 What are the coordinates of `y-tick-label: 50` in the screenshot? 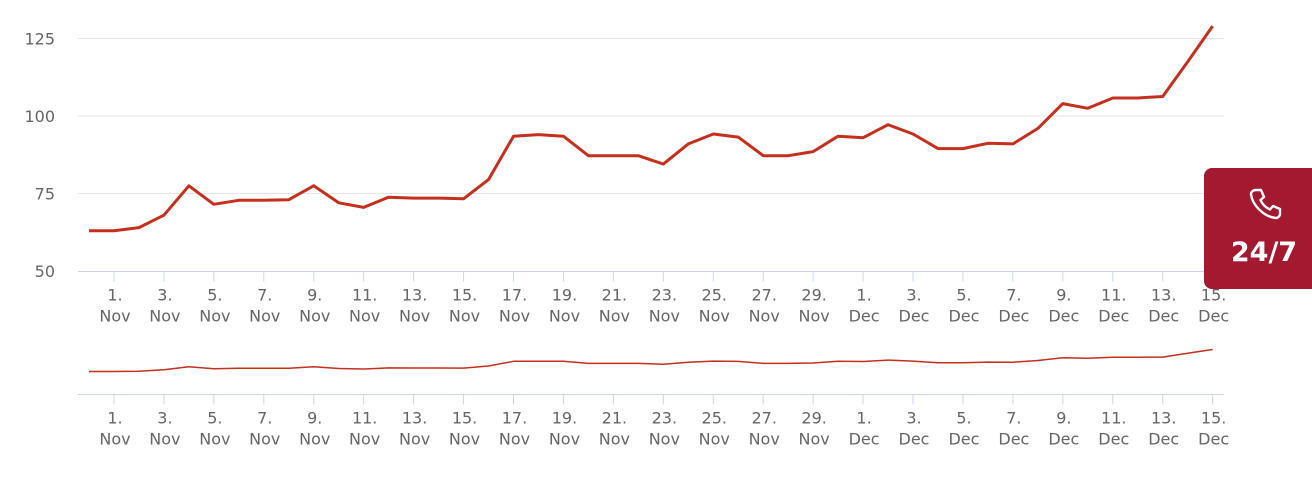 It's located at (45, 271).